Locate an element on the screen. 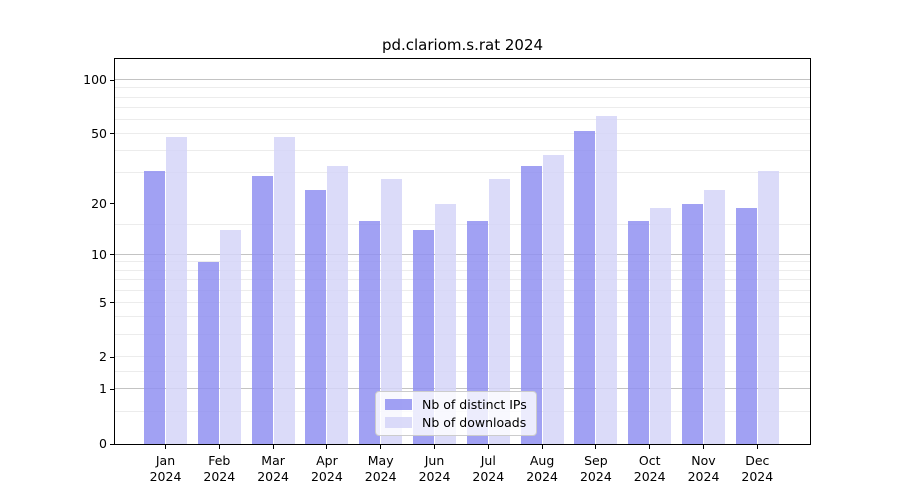 The image size is (900, 500). bar-distinct-ips-mar is located at coordinates (262, 309).